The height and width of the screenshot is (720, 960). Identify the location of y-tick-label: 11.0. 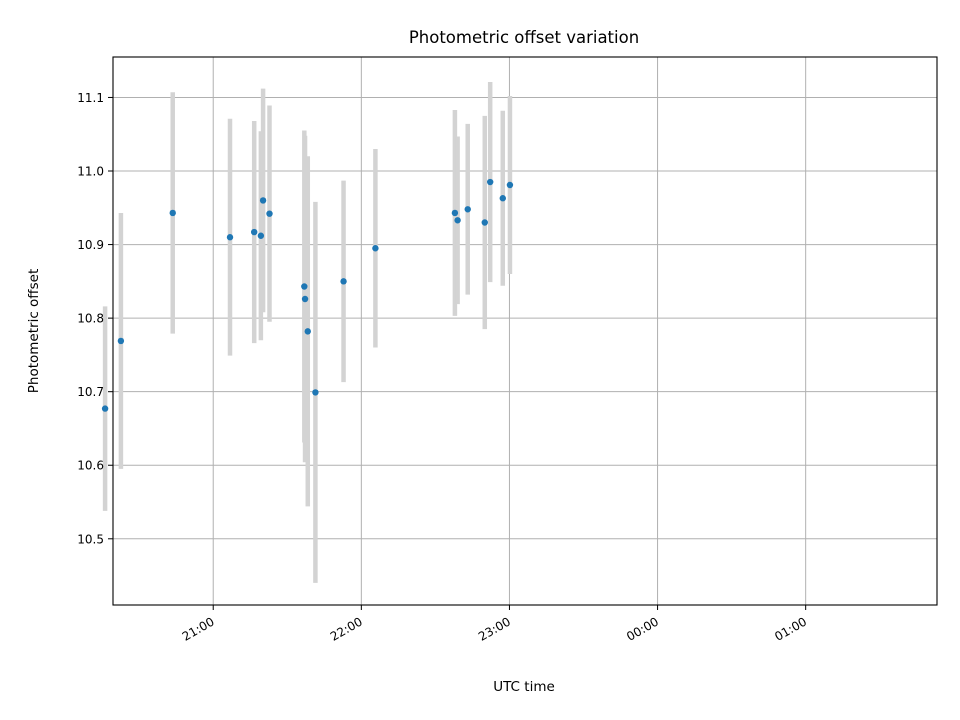
(90, 172).